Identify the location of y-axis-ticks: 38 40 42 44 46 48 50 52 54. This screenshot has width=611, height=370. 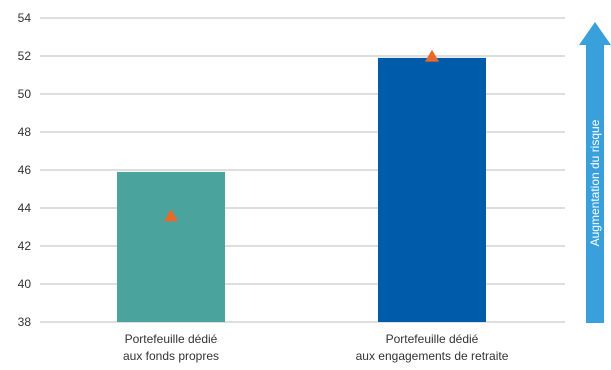
(25, 170).